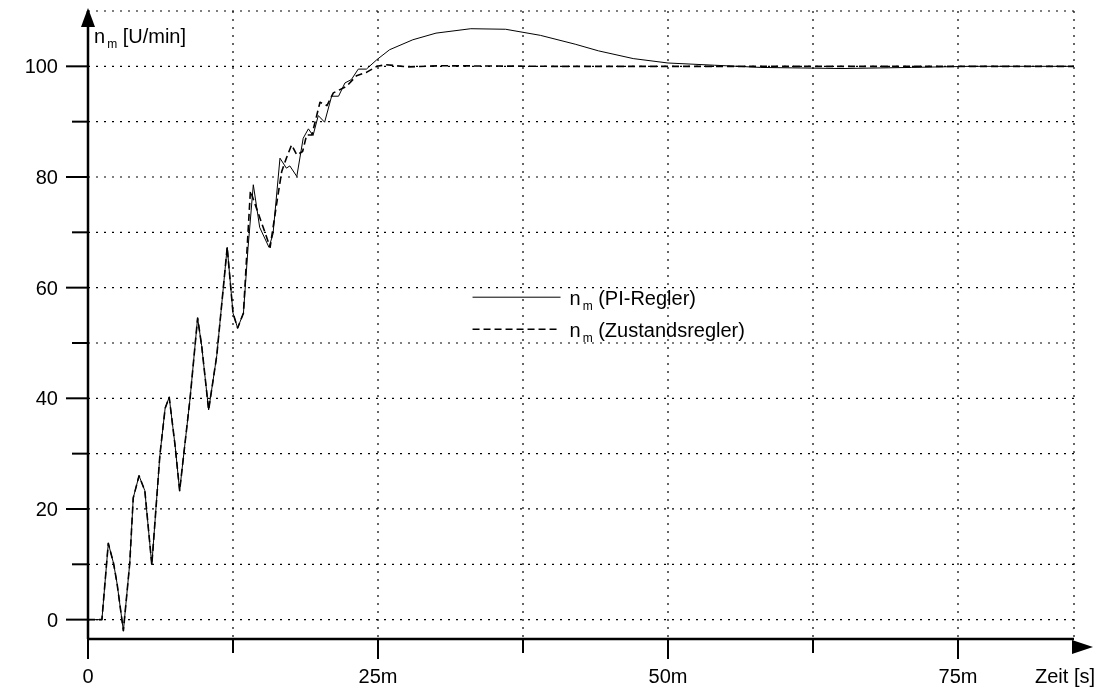 The image size is (1109, 695). I want to click on x-tick-label: 25m, so click(378, 676).